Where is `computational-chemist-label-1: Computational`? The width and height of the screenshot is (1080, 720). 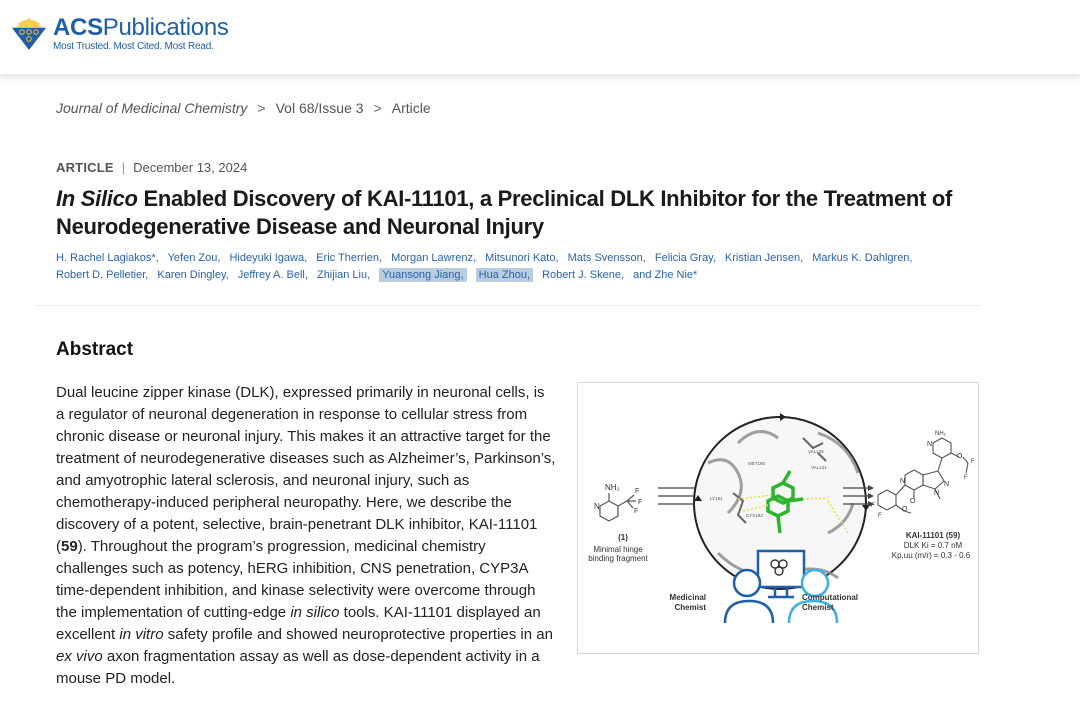
computational-chemist-label-1: Computational is located at coordinates (830, 597).